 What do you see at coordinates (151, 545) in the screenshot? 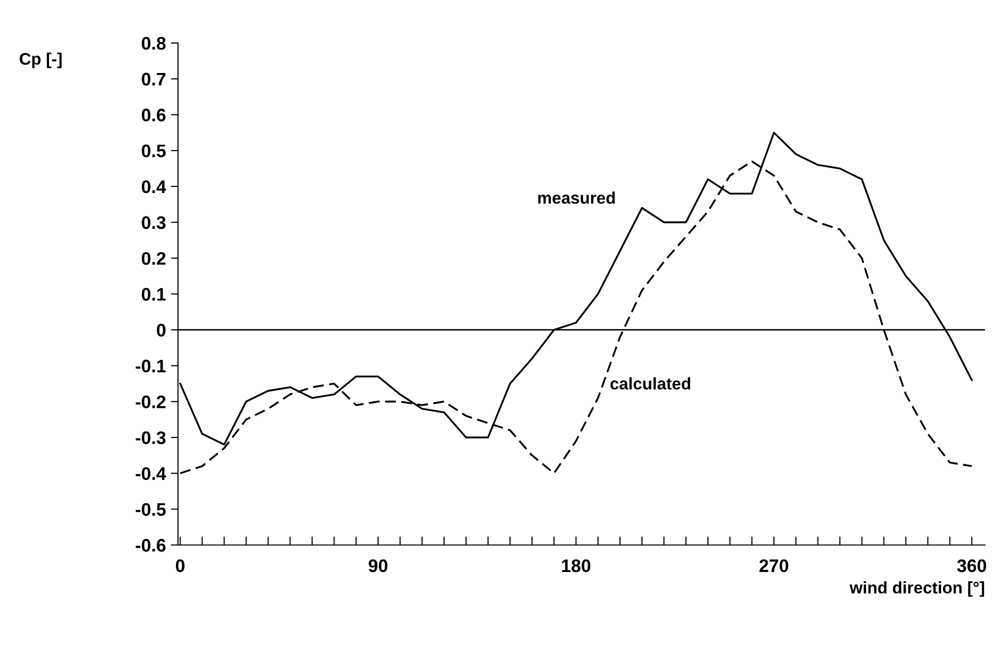
I see `y-tick-label: -0.6` at bounding box center [151, 545].